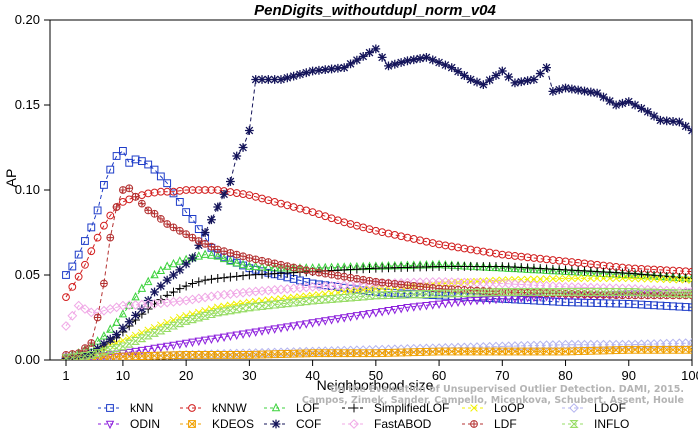 This screenshot has height=434, width=698. What do you see at coordinates (141, 408) in the screenshot?
I see `legend-label-knn: kNN` at bounding box center [141, 408].